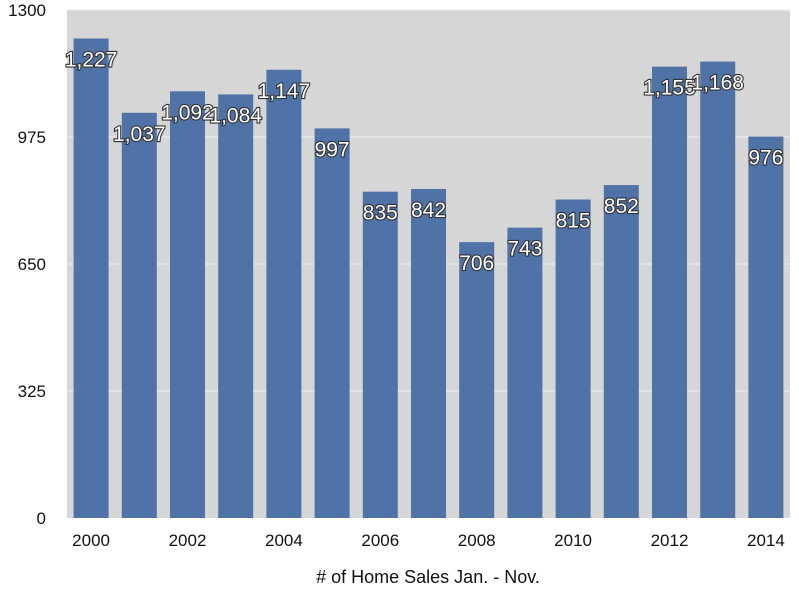 This screenshot has height=595, width=799. I want to click on bar-2003, so click(236, 306).